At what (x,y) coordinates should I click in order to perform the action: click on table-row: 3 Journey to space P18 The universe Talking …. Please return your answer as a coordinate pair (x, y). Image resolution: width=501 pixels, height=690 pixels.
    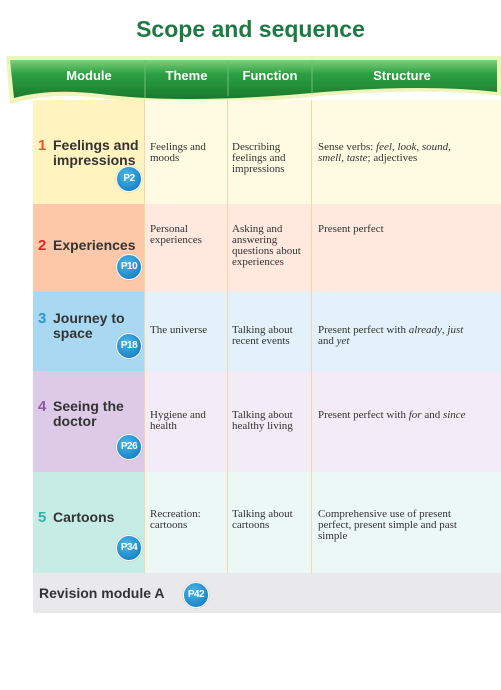
    Looking at the image, I should click on (250, 331).